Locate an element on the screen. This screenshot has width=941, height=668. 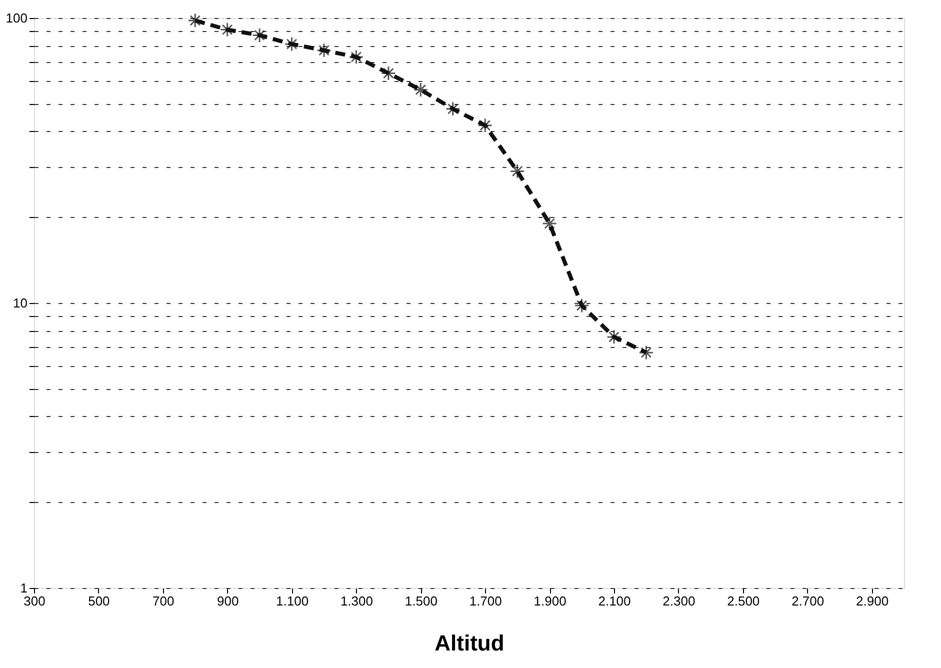
x-tick-label: 1.100 is located at coordinates (292, 601).